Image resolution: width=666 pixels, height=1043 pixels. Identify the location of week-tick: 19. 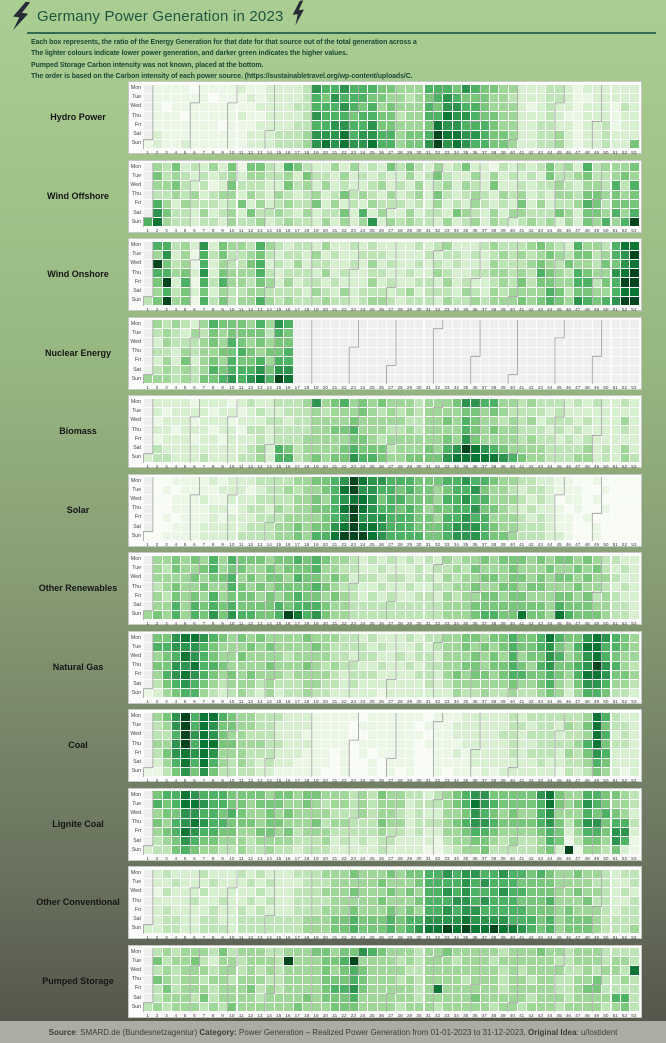
(316, 230).